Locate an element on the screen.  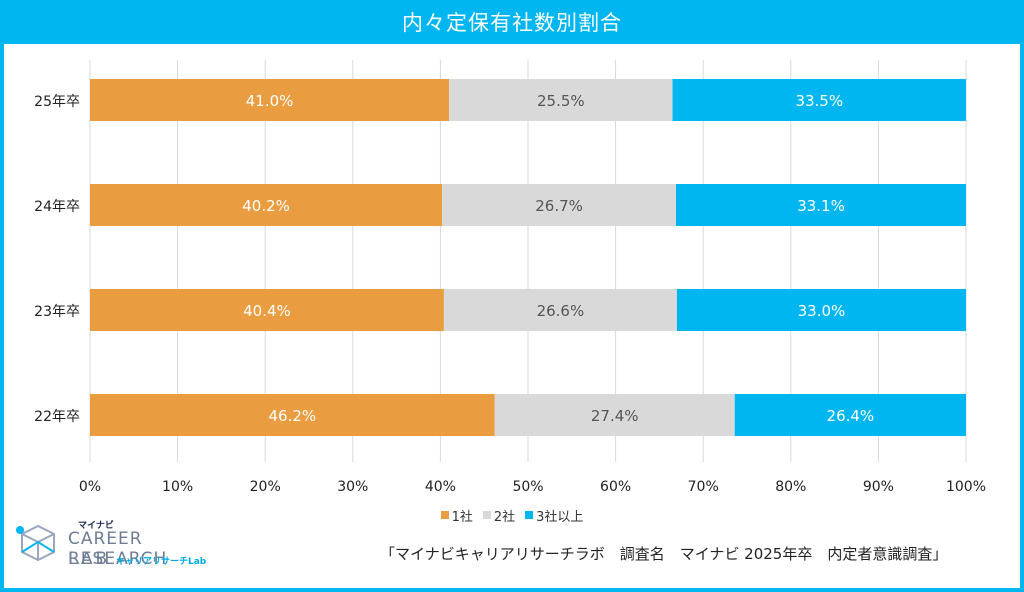
category-label-0: 25年卒 is located at coordinates (57, 102).